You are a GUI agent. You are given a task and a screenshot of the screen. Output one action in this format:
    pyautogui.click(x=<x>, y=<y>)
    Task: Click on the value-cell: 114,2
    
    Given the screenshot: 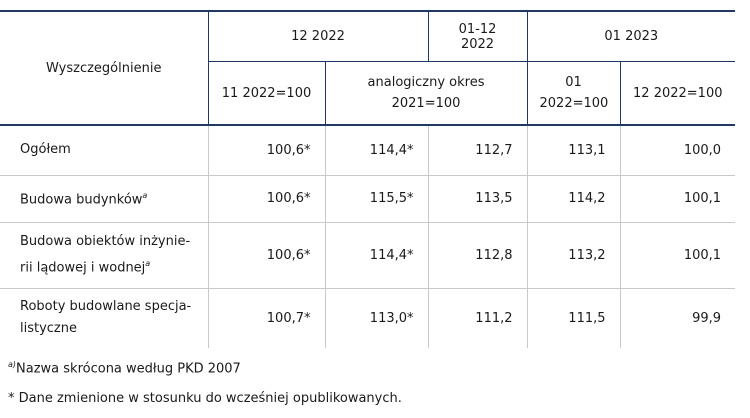 What is the action you would take?
    pyautogui.click(x=573, y=199)
    